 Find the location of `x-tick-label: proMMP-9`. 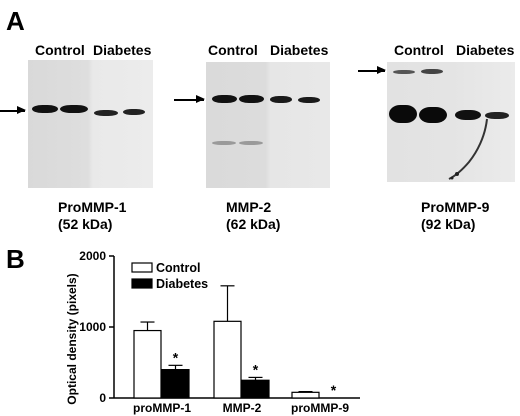

x-tick-label: proMMP-9 is located at coordinates (320, 408).